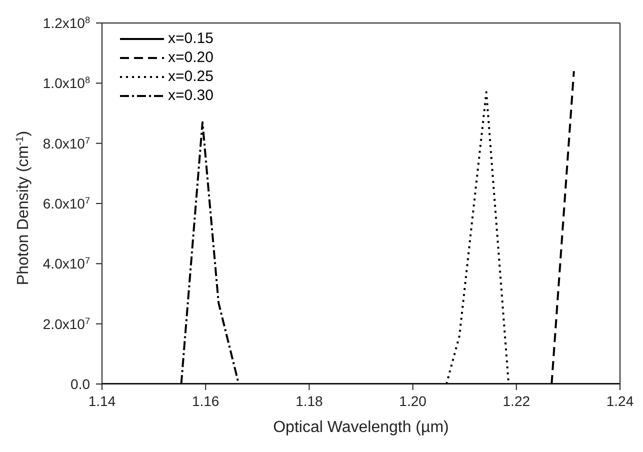  I want to click on legend-label: x=0.30, so click(191, 95).